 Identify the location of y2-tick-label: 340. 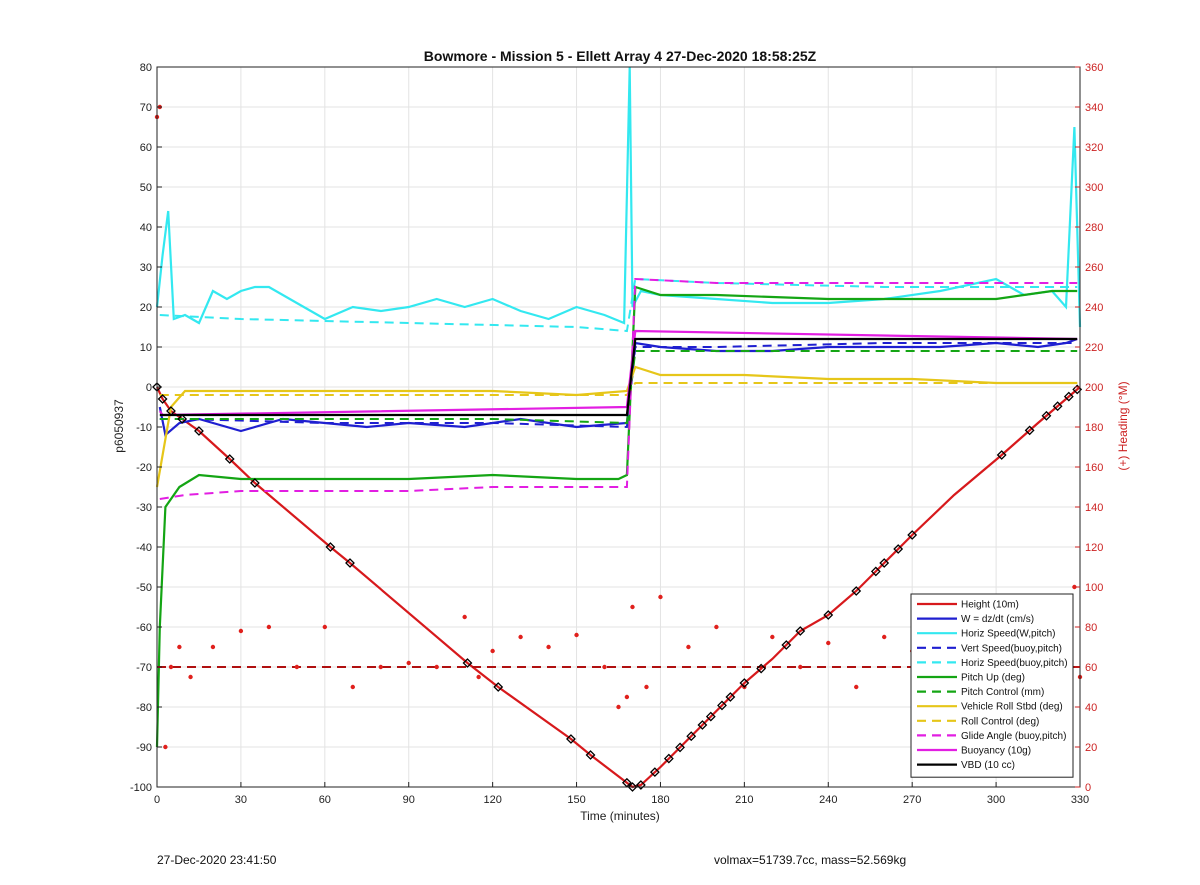
(1094, 108).